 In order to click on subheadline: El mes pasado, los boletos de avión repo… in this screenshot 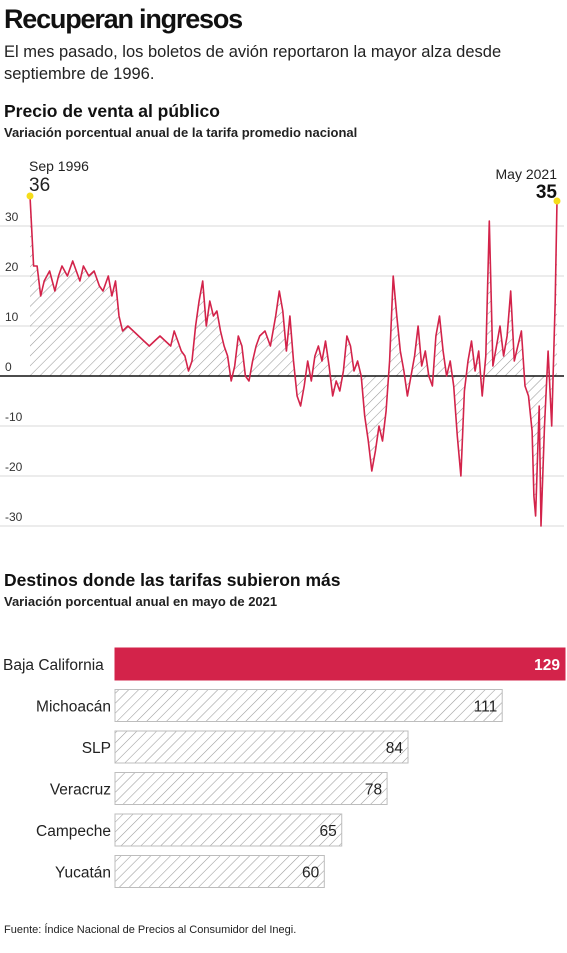, I will do `click(253, 63)`.